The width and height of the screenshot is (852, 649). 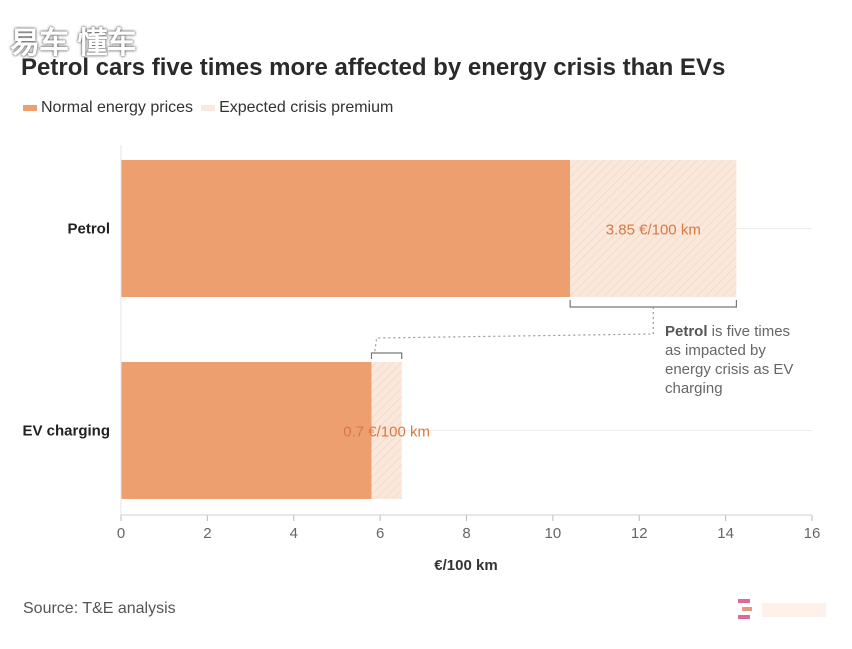 I want to click on annotation-line: as impacted by, so click(x=715, y=350).